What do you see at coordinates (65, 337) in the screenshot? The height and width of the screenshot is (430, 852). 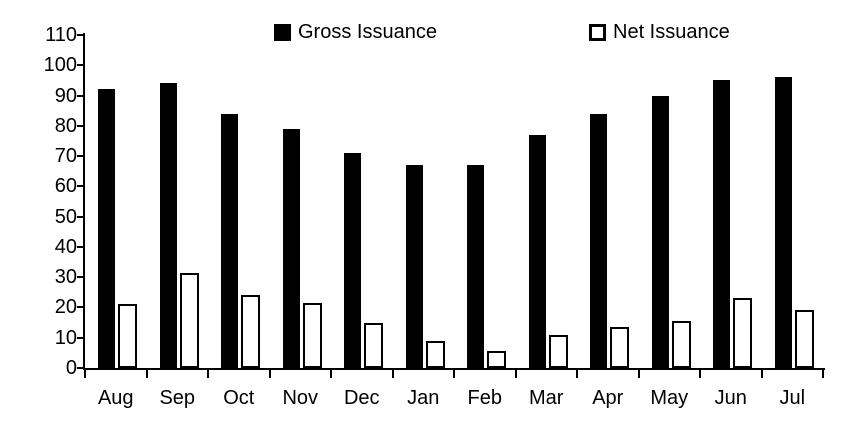 I see `y-axis-tick-label: 10` at bounding box center [65, 337].